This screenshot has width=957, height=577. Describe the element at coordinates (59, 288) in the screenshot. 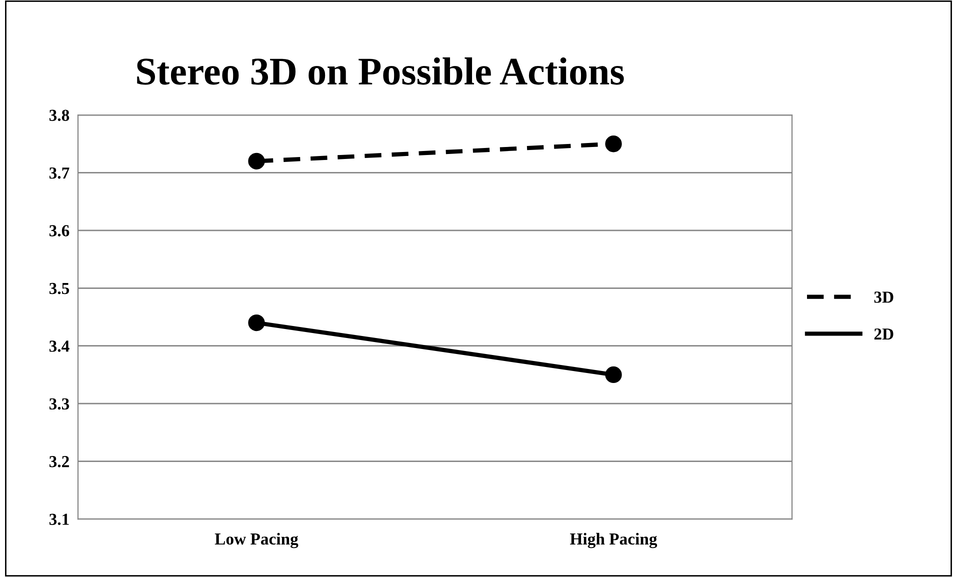

I see `y-tick-label: 3.5` at that location.